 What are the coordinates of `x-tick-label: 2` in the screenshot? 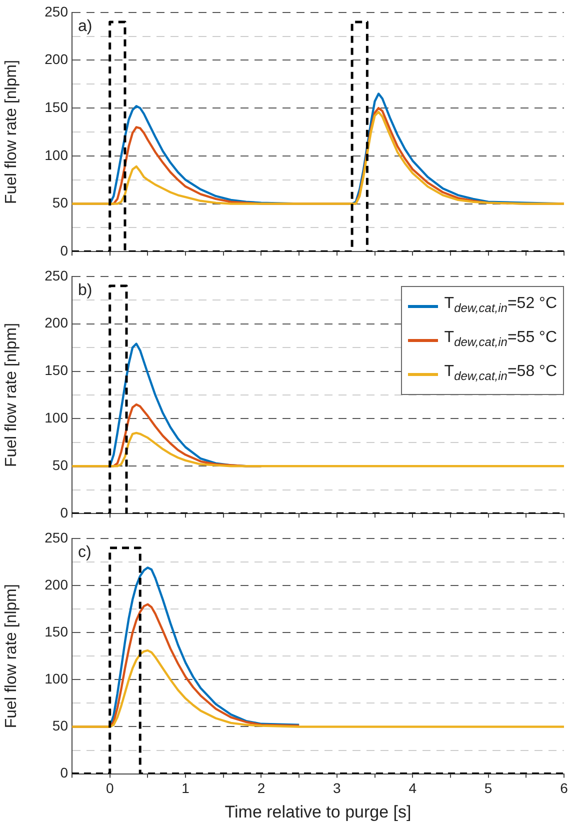 It's located at (261, 788).